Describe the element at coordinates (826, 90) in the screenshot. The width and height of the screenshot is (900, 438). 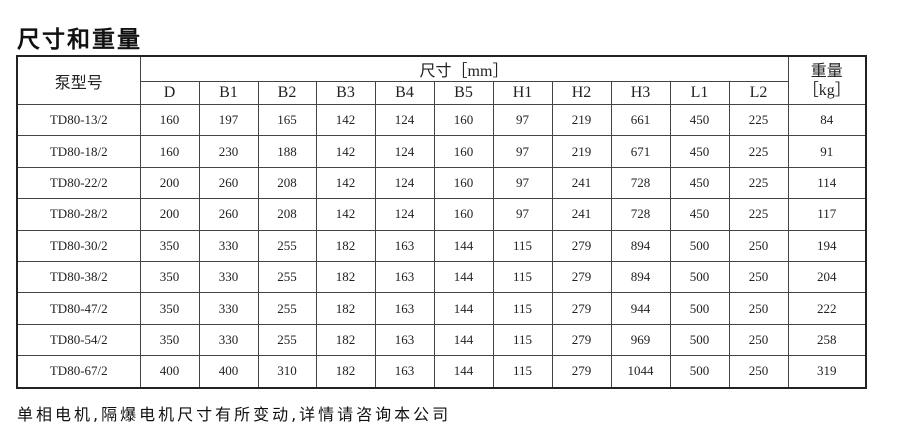
I see `weight-header-unit: ［kg］` at that location.